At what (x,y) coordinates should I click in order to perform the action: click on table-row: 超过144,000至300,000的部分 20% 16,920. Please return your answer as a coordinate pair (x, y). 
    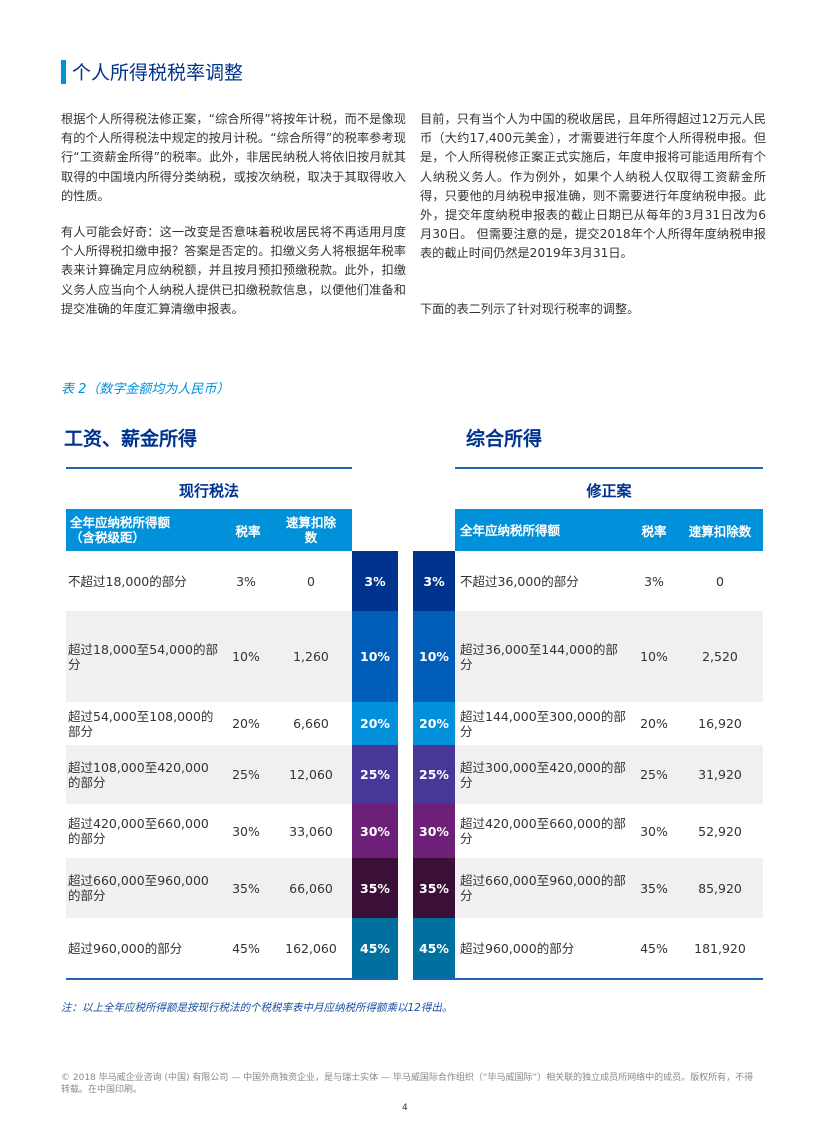
    Looking at the image, I should click on (609, 723).